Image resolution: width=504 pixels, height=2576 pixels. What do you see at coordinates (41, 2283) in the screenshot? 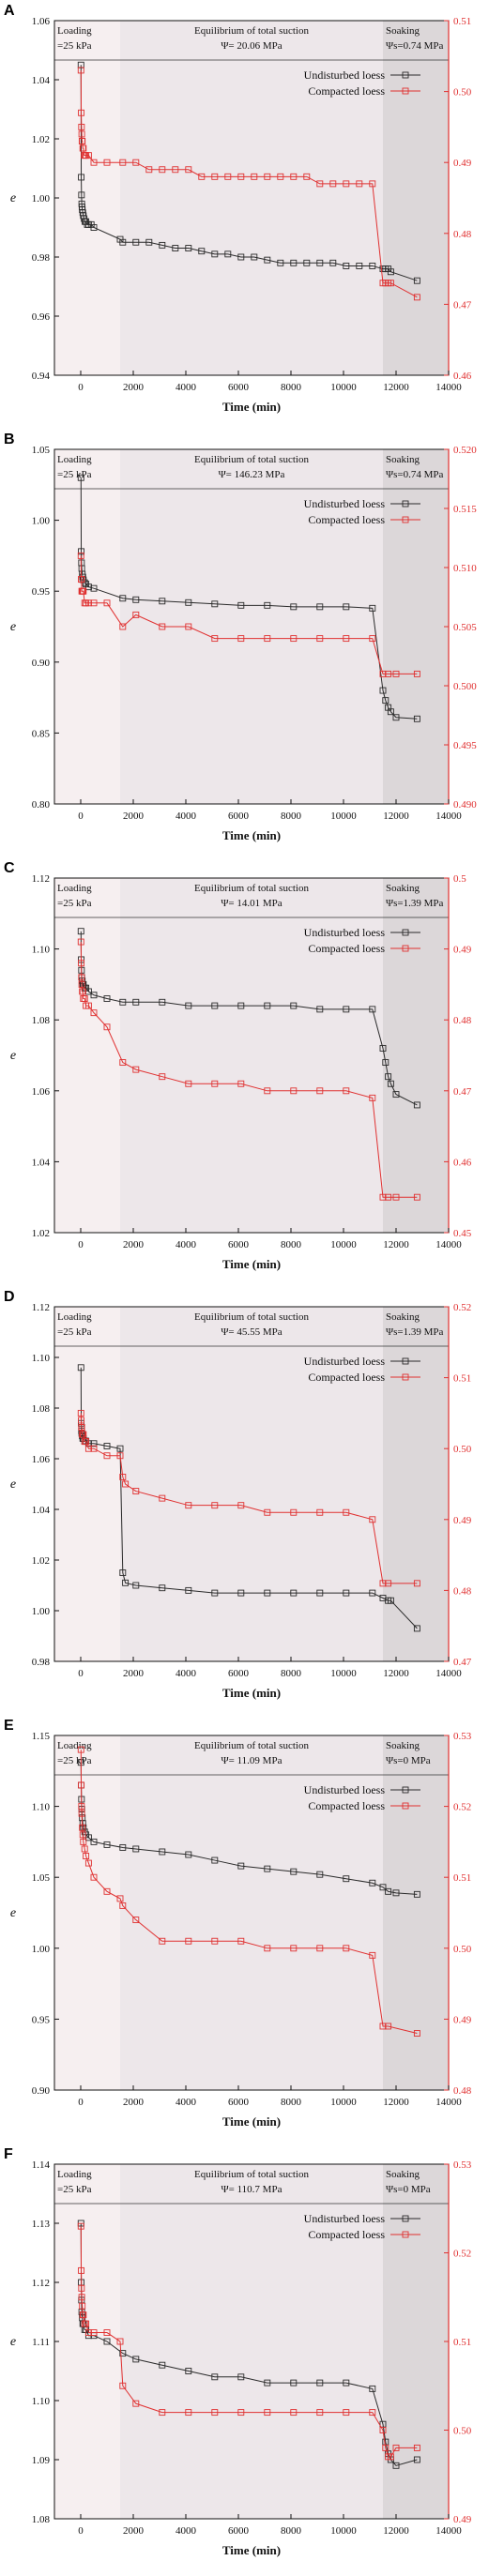
I see `y-tick-label: 1.12` at bounding box center [41, 2283].